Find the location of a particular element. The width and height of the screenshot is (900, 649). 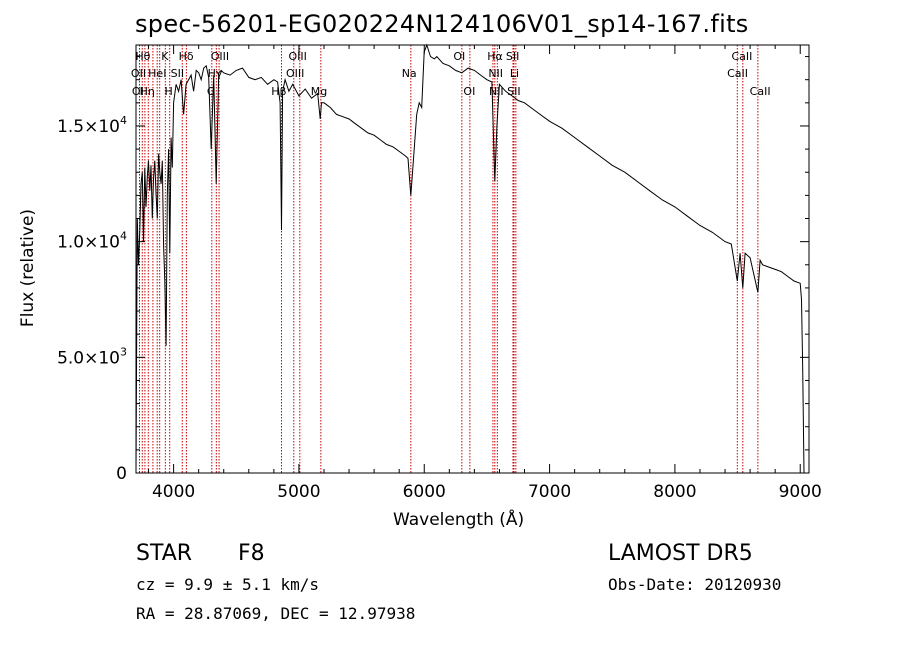

line-label-14: Na is located at coordinates (409, 73).